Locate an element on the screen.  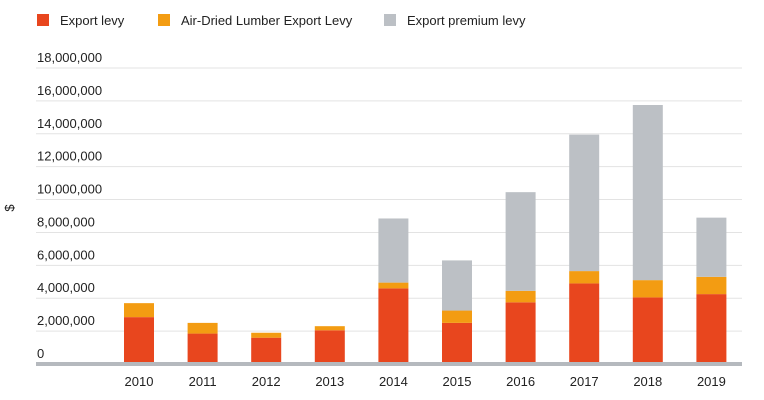
x-tick-label: 2017 is located at coordinates (584, 381).